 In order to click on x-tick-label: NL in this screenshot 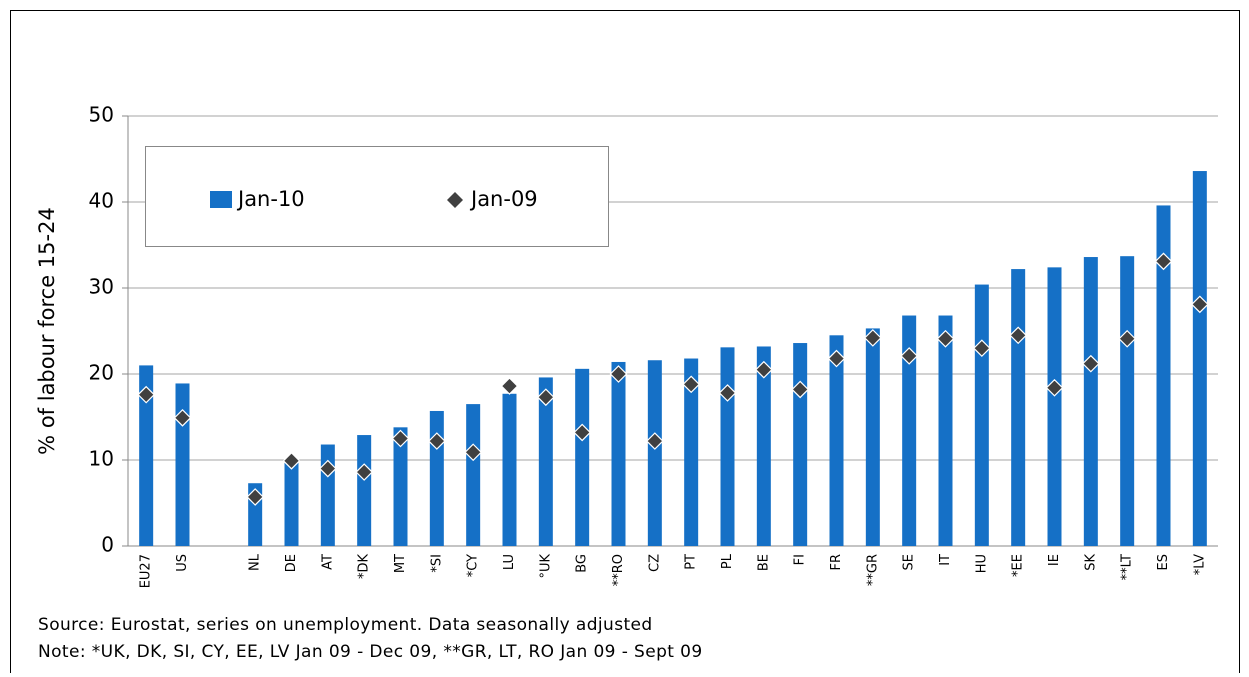, I will do `click(255, 562)`.